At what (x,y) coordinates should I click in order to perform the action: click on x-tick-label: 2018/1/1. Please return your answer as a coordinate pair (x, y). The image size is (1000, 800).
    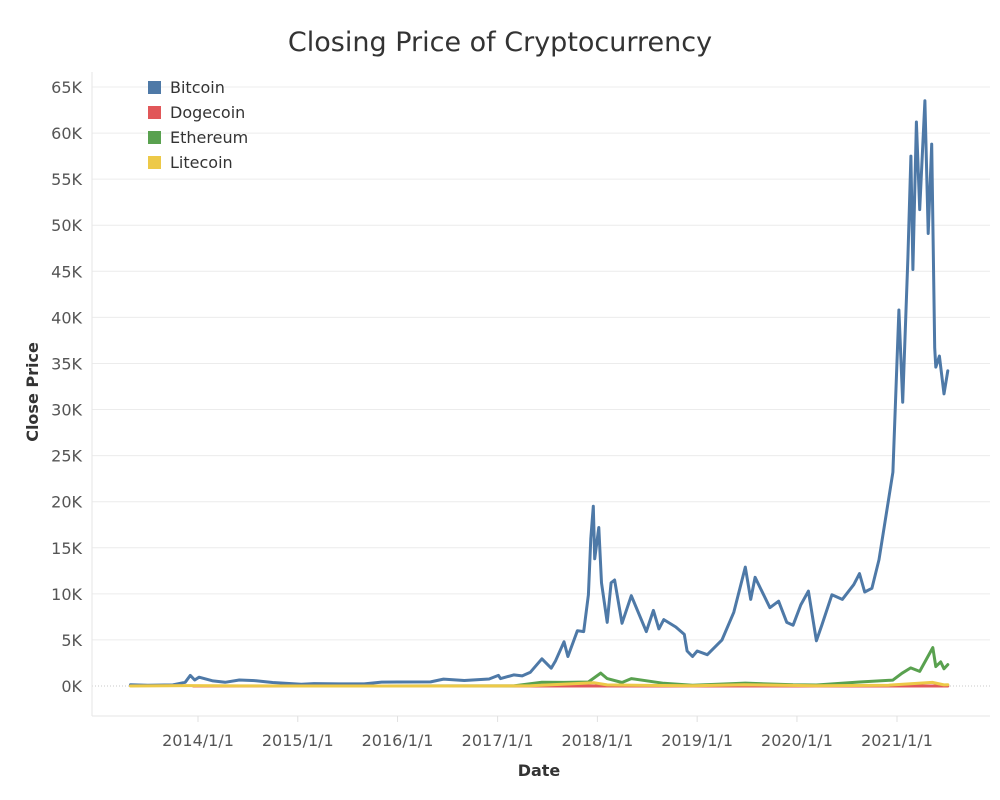
    Looking at the image, I should click on (597, 740).